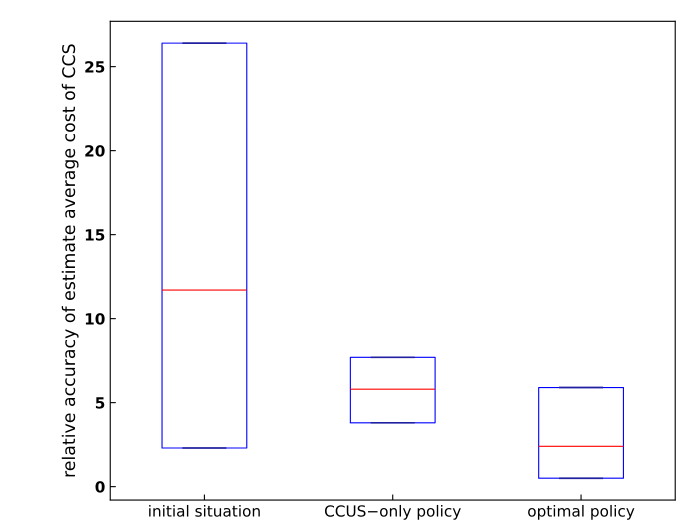 This screenshot has width=689, height=532. I want to click on y-axis-title: relative accuracy of estimate average cost of CCS, so click(70, 260).